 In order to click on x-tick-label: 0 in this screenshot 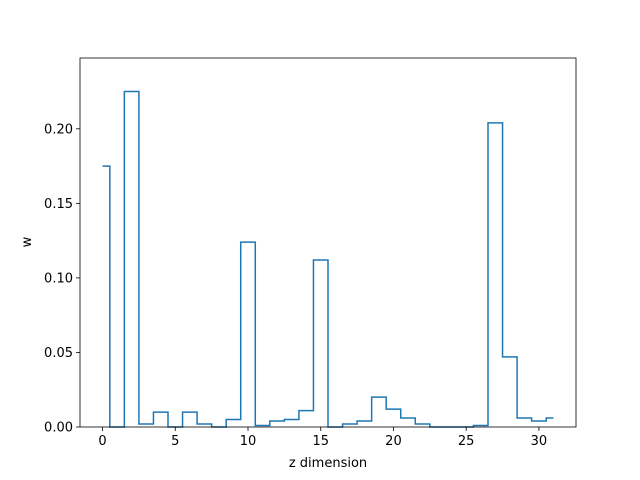, I will do `click(102, 441)`.